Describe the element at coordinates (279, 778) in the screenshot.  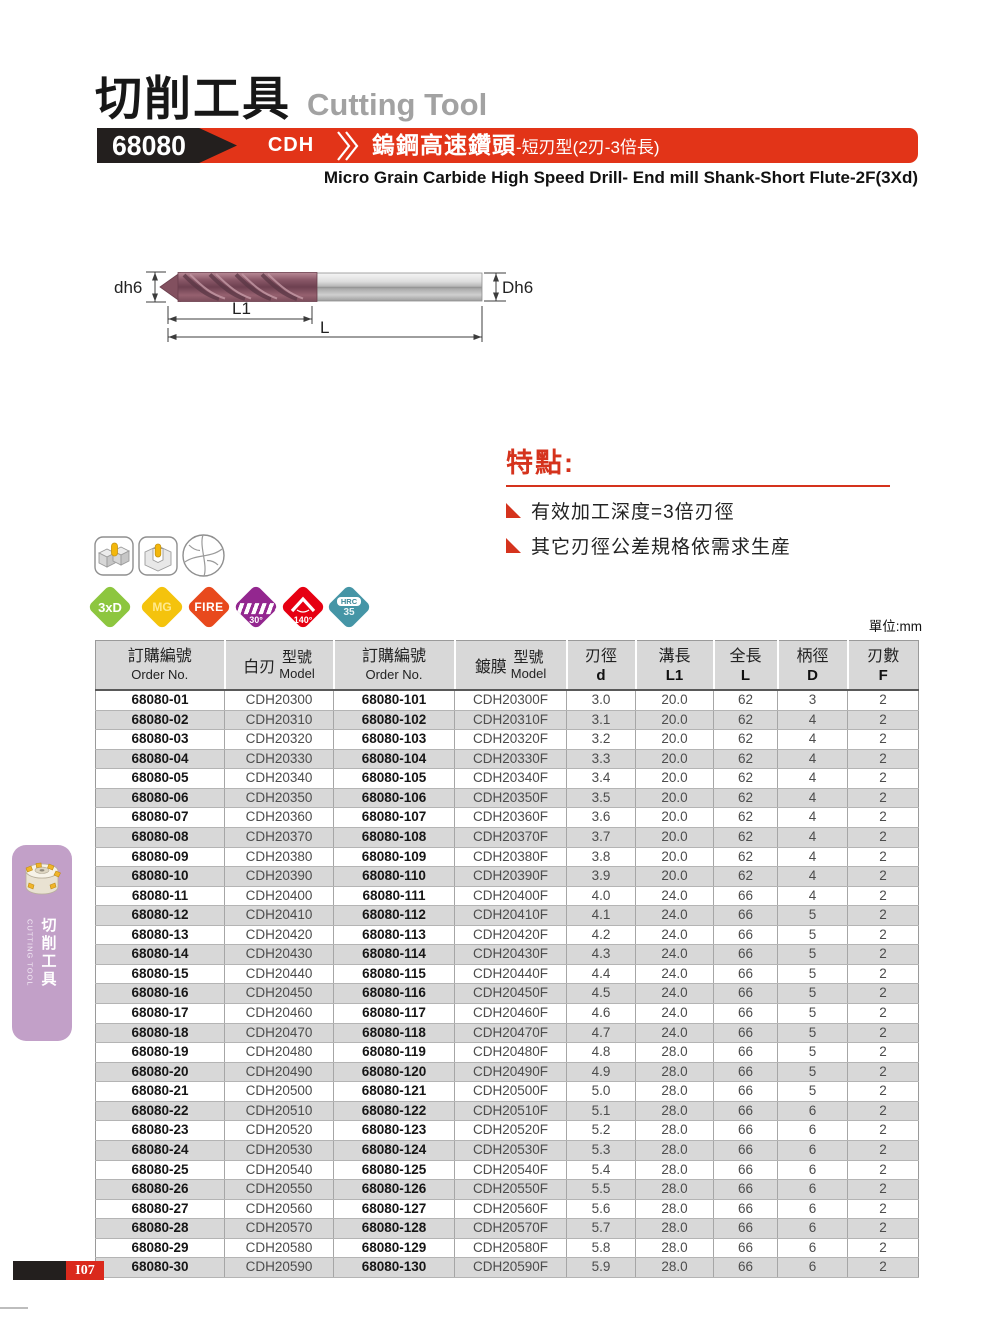
I see `cell-model-uncoated: CDH20340` at that location.